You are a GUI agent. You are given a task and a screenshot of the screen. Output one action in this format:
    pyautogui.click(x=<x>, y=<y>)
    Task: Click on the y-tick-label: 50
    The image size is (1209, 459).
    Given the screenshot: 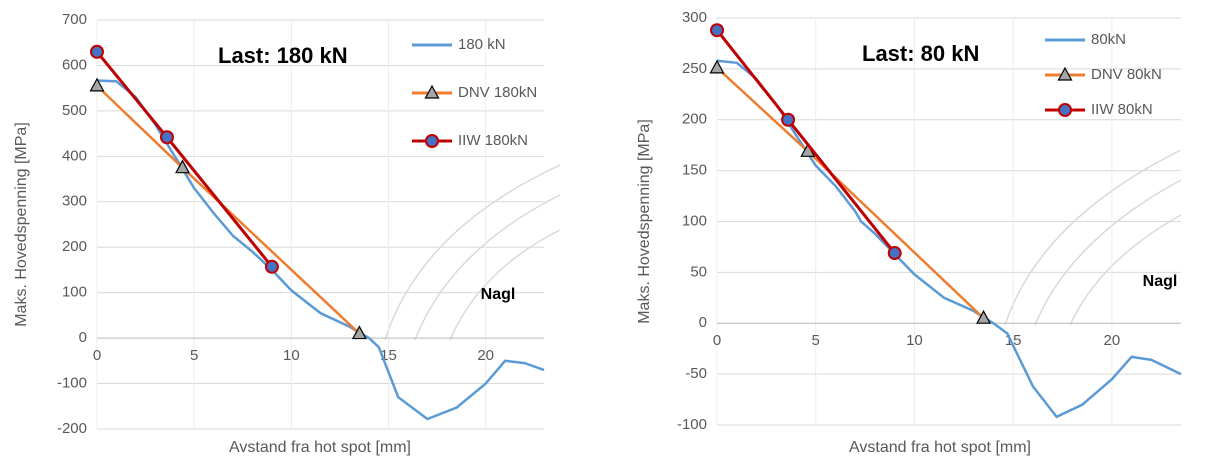 What is the action you would take?
    pyautogui.click(x=698, y=271)
    